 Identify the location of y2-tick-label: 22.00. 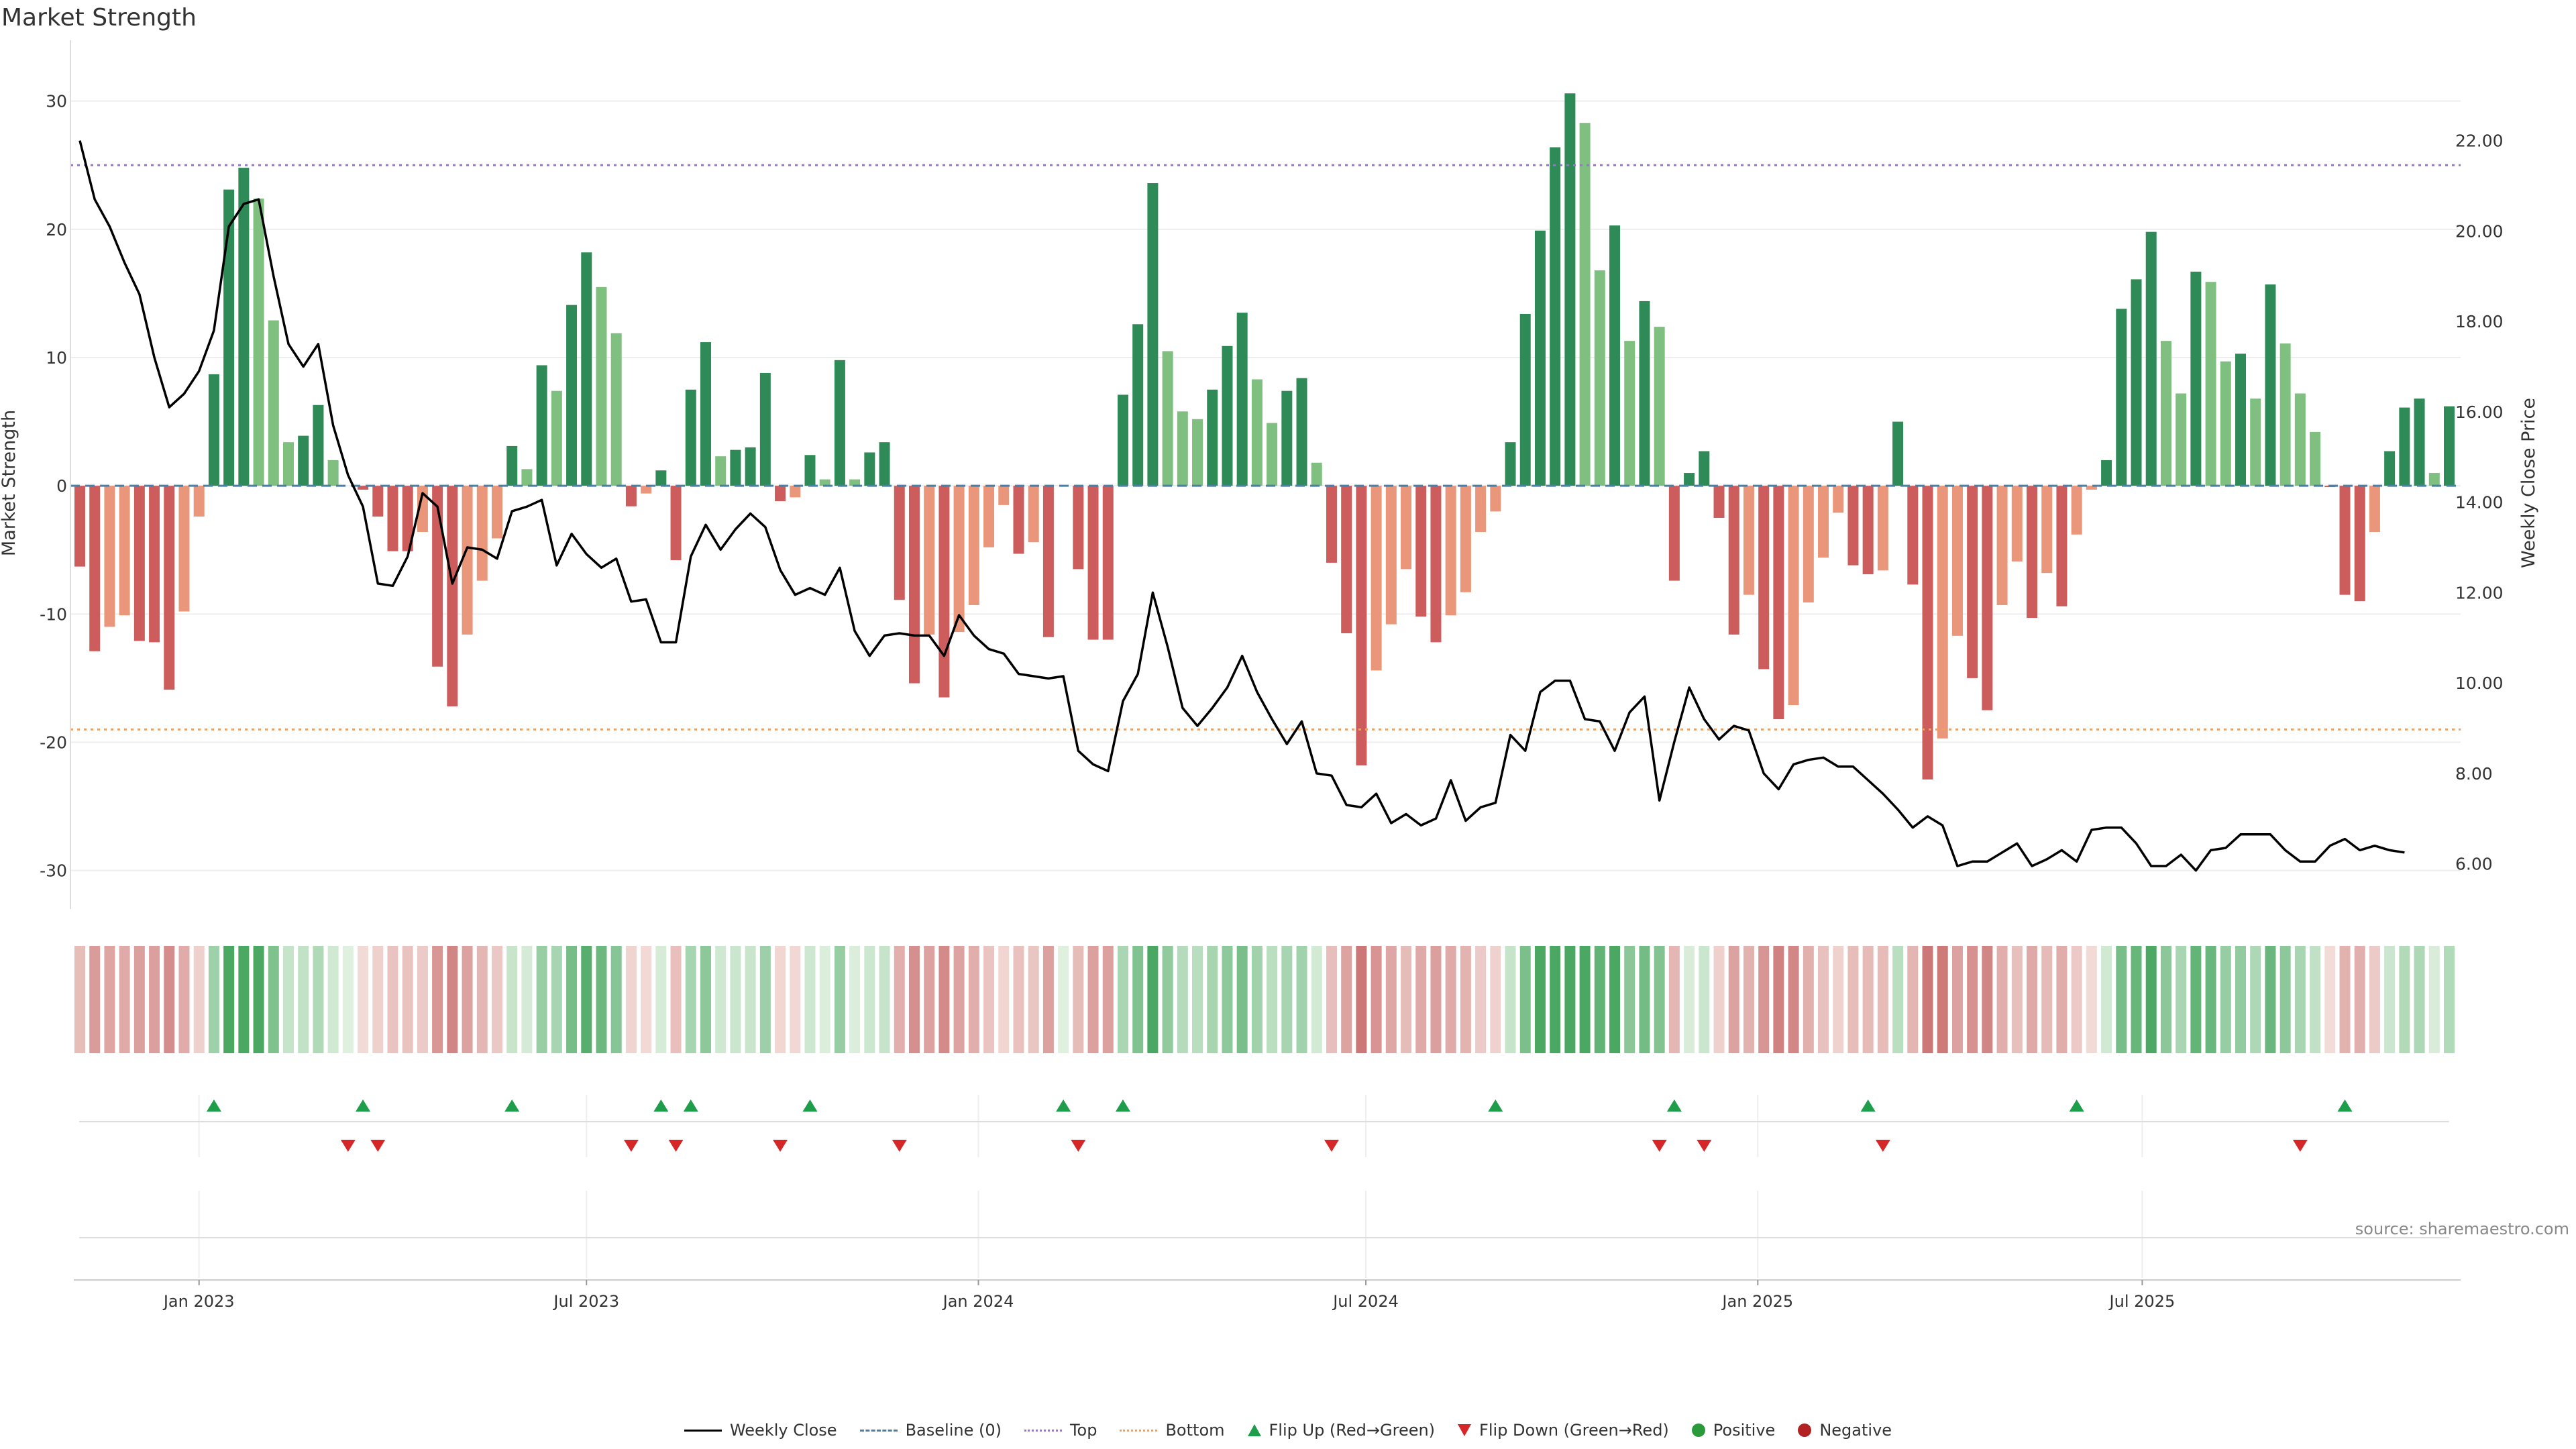
(2479, 141).